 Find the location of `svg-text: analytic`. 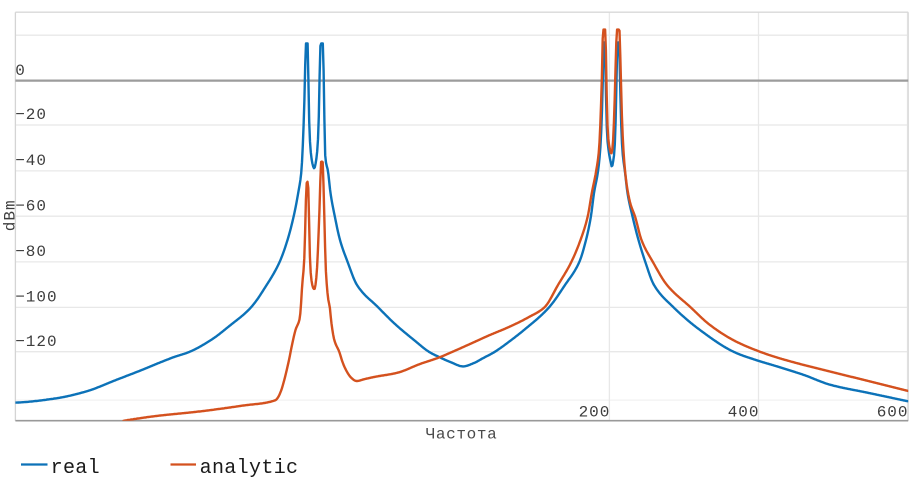

svg-text: analytic is located at coordinates (249, 468).